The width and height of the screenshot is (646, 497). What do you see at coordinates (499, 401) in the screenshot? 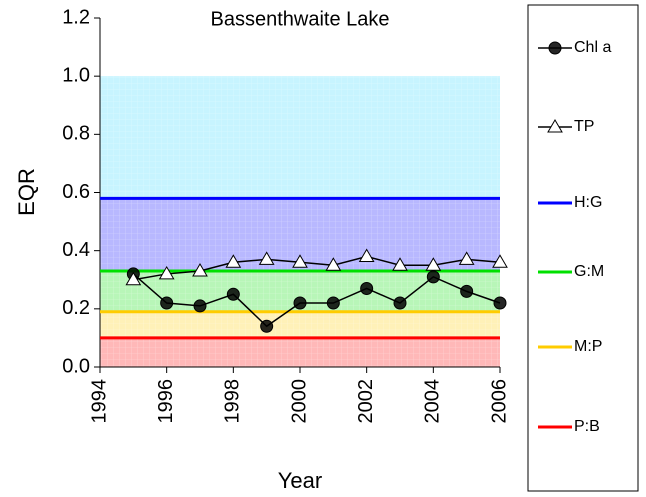
I see `x-tick-label: 2006` at bounding box center [499, 401].